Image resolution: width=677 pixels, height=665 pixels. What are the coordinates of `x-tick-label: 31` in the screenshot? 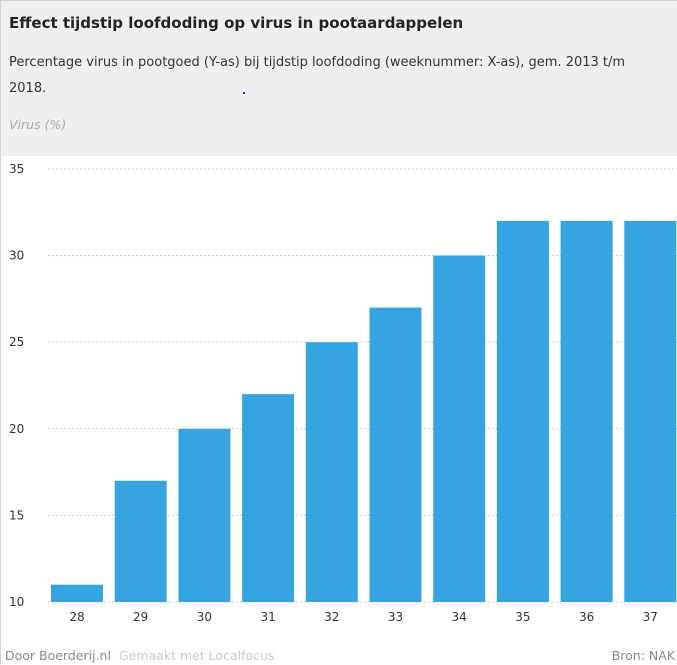 It's located at (267, 617).